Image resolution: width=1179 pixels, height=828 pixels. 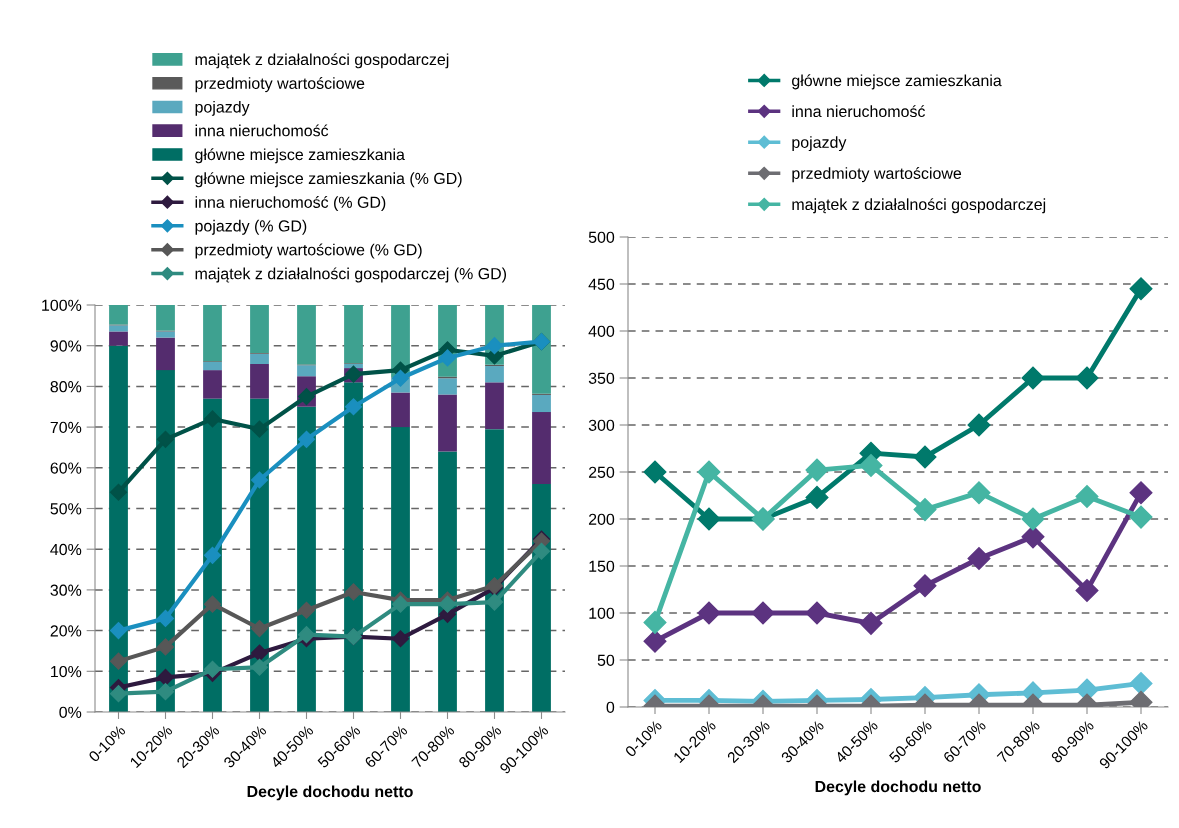 What do you see at coordinates (66, 468) in the screenshot?
I see `y-tick-label: 60%` at bounding box center [66, 468].